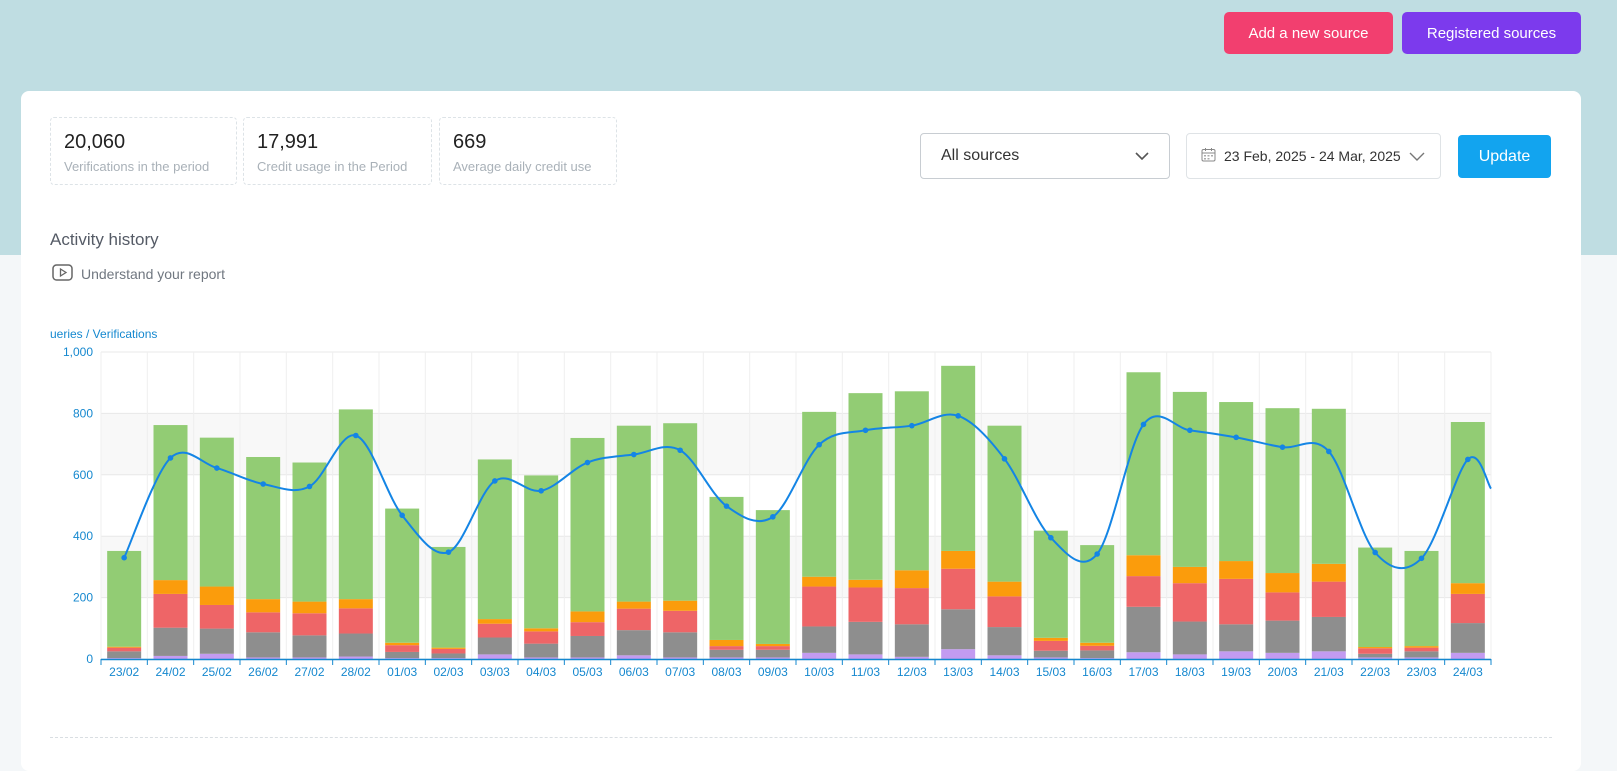  What do you see at coordinates (726, 672) in the screenshot?
I see `x-tick-label: 08/03` at bounding box center [726, 672].